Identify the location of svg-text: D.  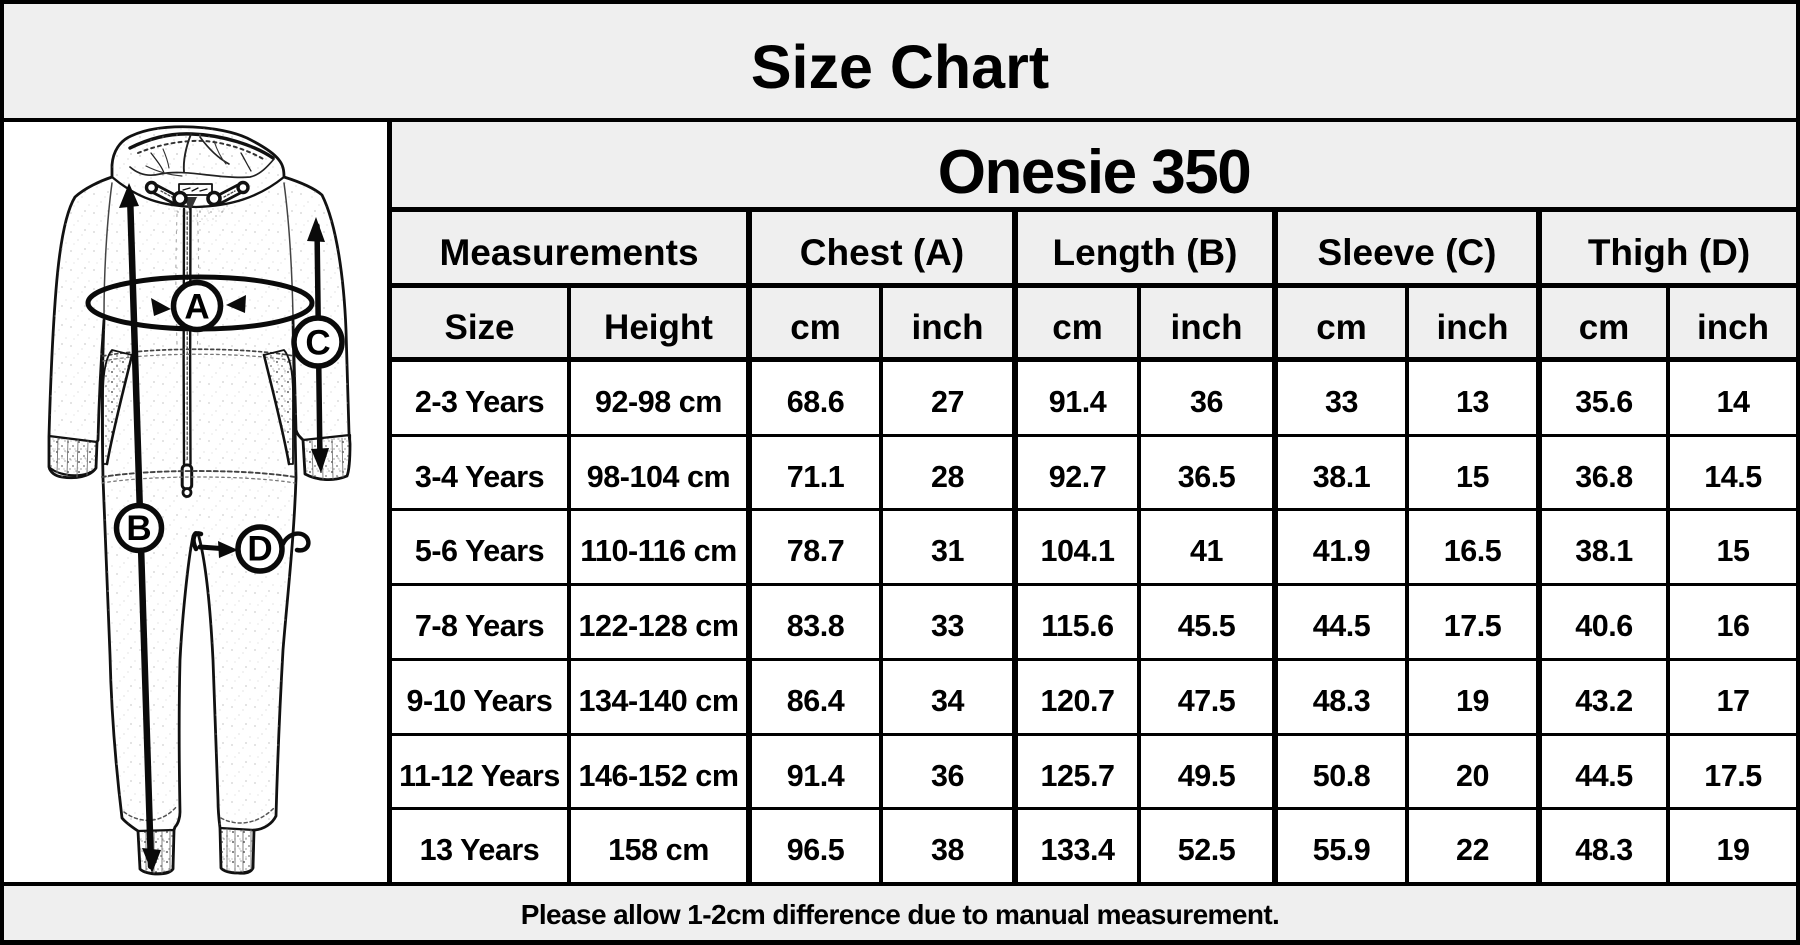
(259, 549).